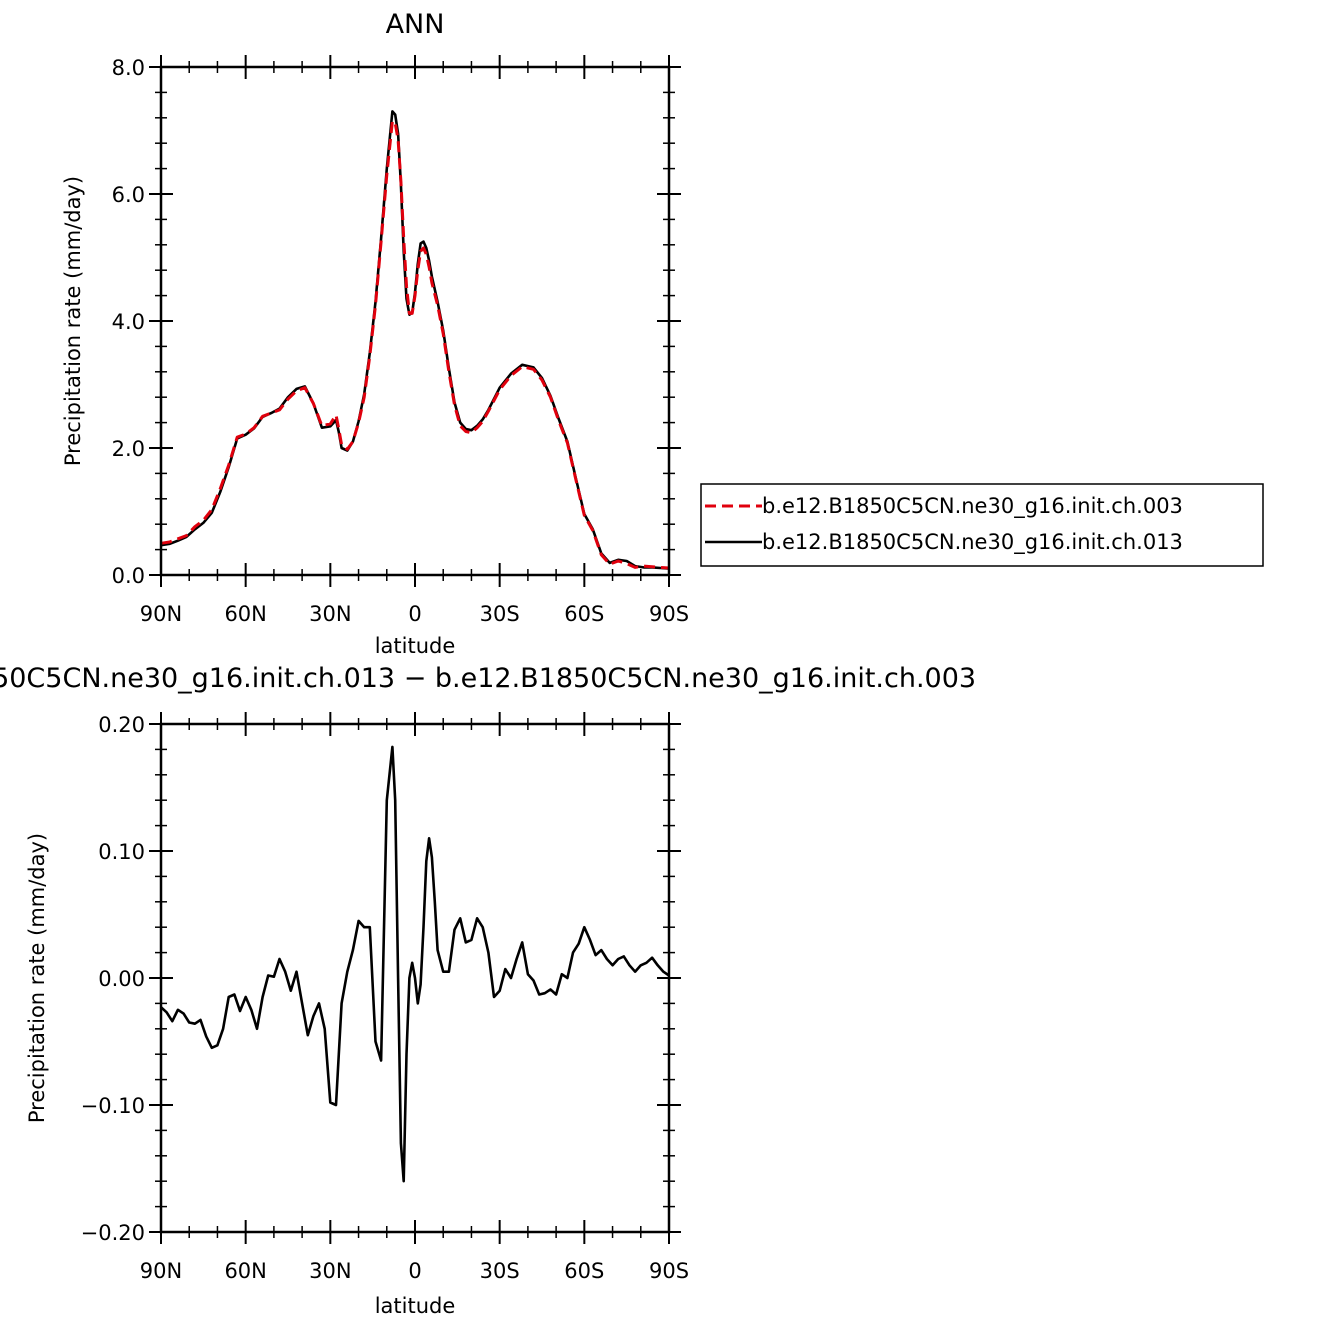 The height and width of the screenshot is (1325, 1322). What do you see at coordinates (972, 506) in the screenshot?
I see `legend-label-series-003: b.e12.B1850C5CN.ne30_g16.init.ch.003` at bounding box center [972, 506].